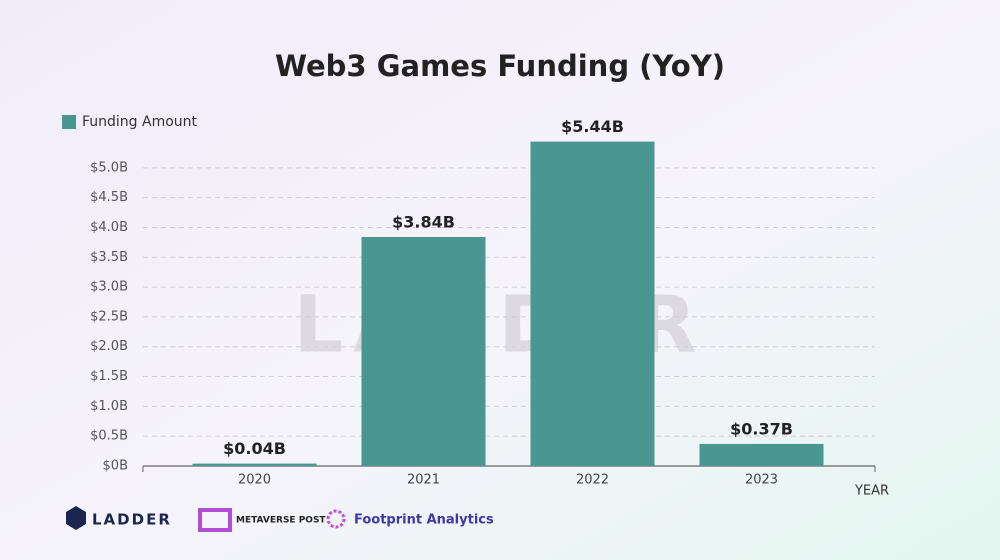 This screenshot has height=560, width=1000. Describe the element at coordinates (761, 428) in the screenshot. I see `data-label: $0.37B` at that location.